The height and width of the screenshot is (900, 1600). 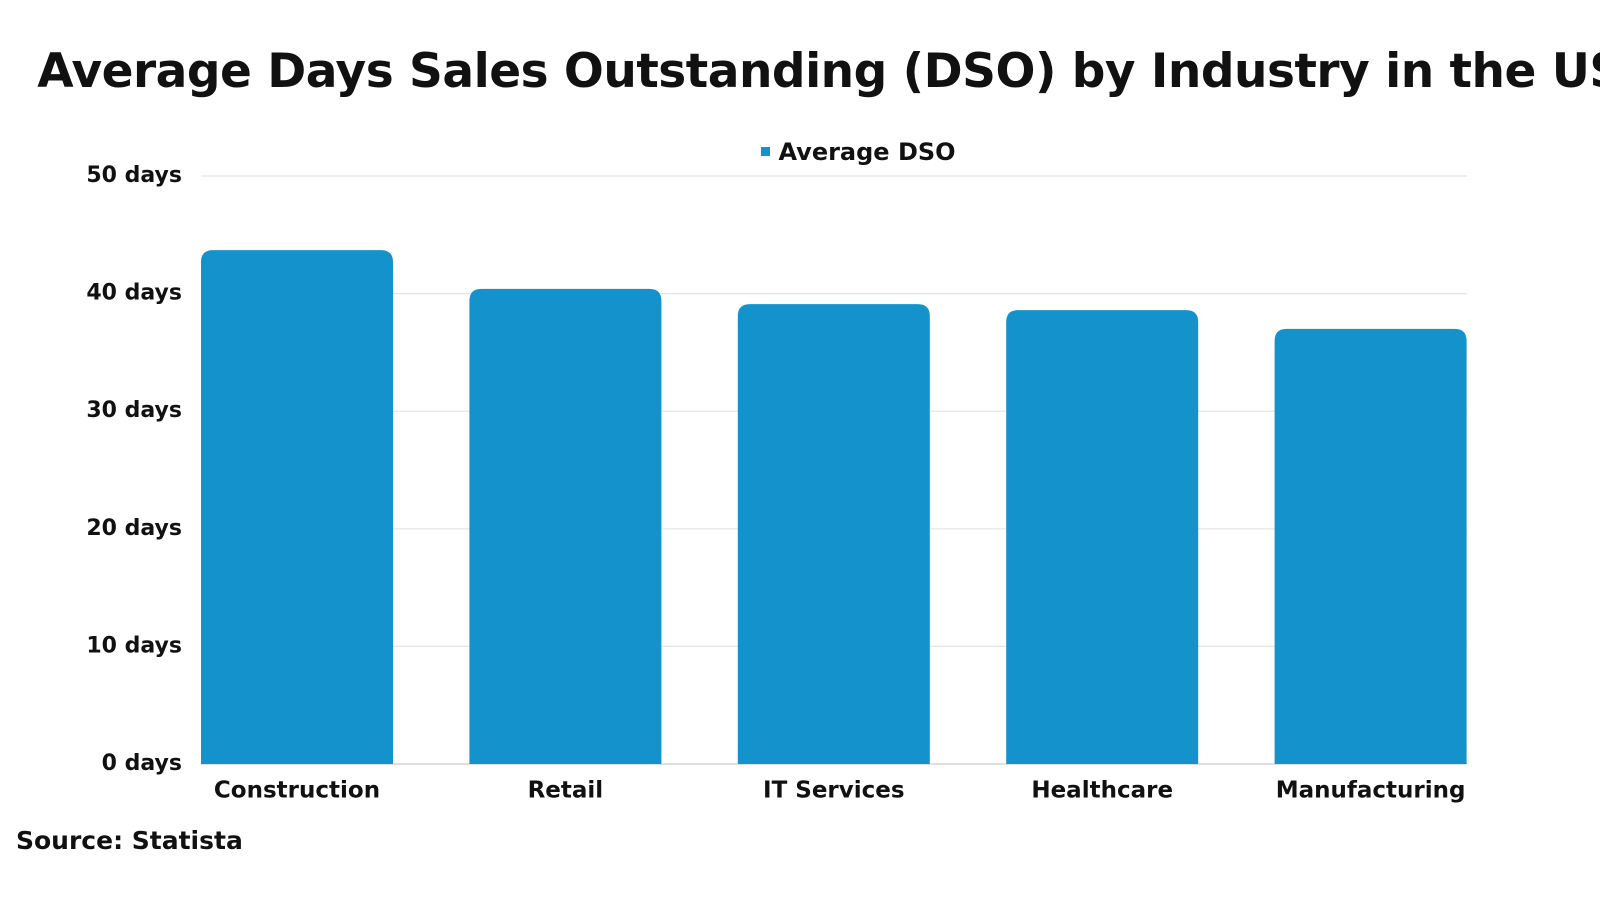 I want to click on legend: Average DSO, so click(x=800, y=152).